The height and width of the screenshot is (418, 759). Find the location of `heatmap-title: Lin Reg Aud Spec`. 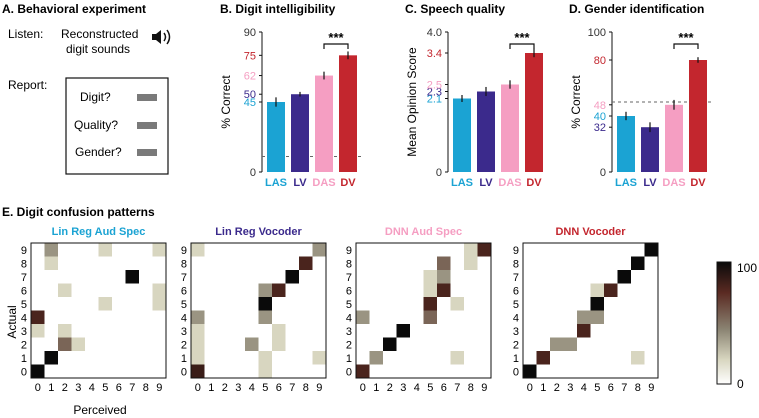

heatmap-title: Lin Reg Aud Spec is located at coordinates (99, 232).